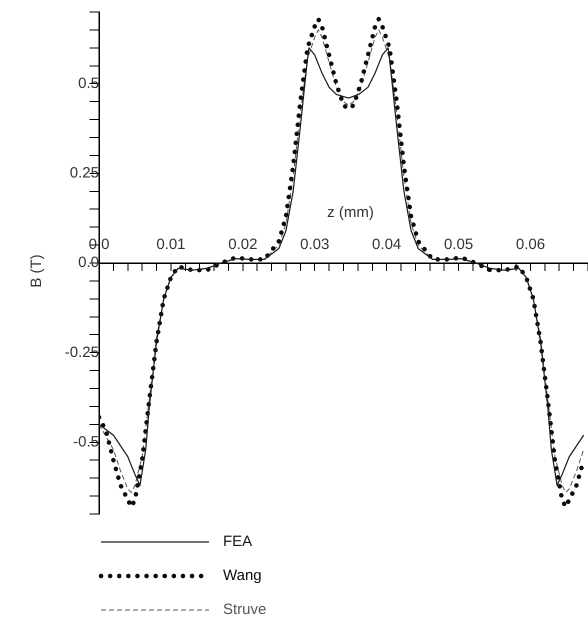 The image size is (588, 633). I want to click on x-tick-label: 0.04, so click(387, 245).